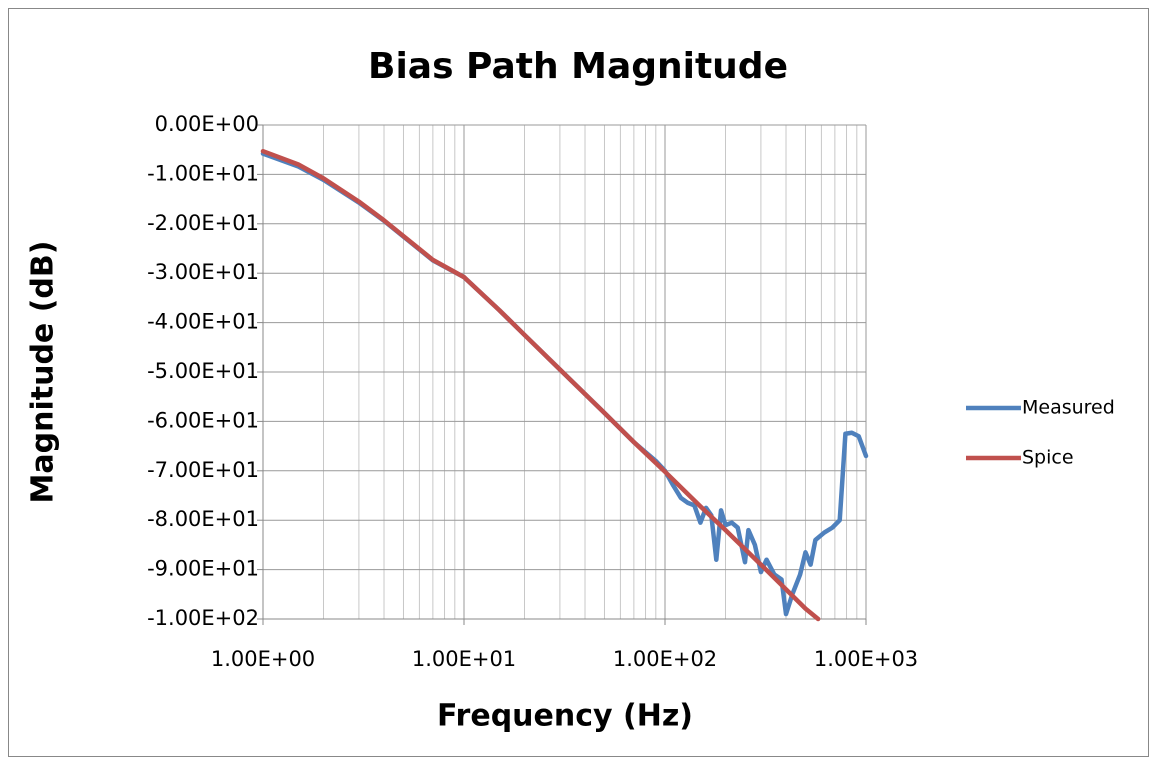 This screenshot has height=764, width=1157. Describe the element at coordinates (866, 659) in the screenshot. I see `x-tick-label: 1.00E+03` at that location.